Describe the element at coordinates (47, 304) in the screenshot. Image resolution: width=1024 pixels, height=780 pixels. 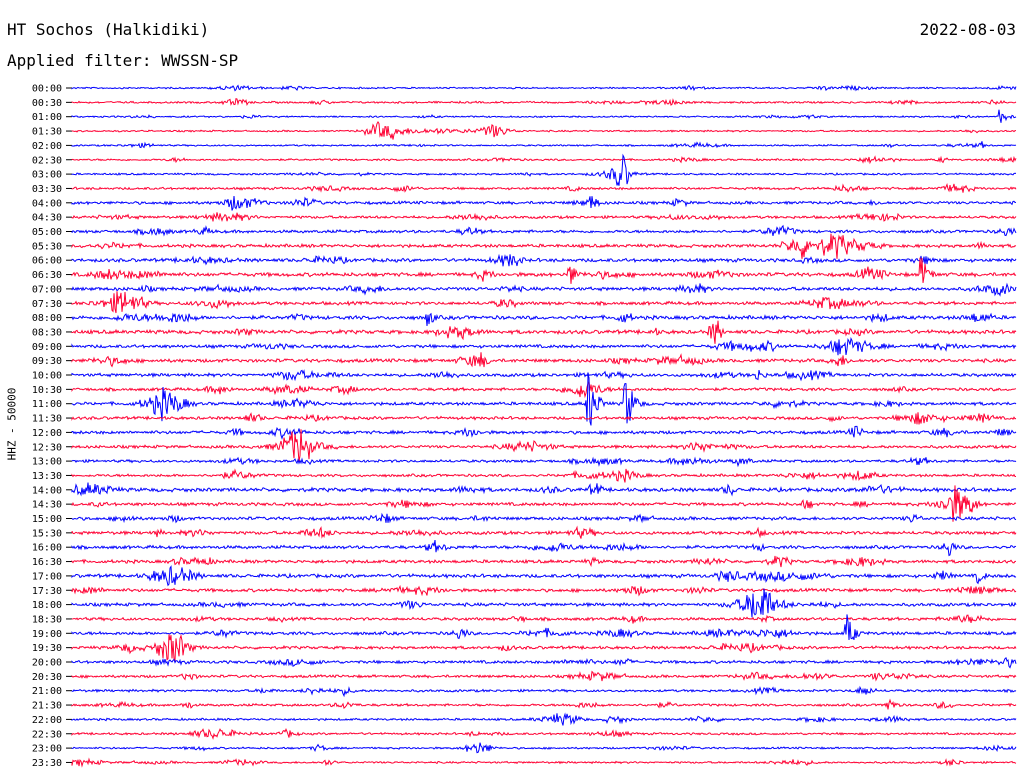
I see `row-label-0730: 07:30` at that location.